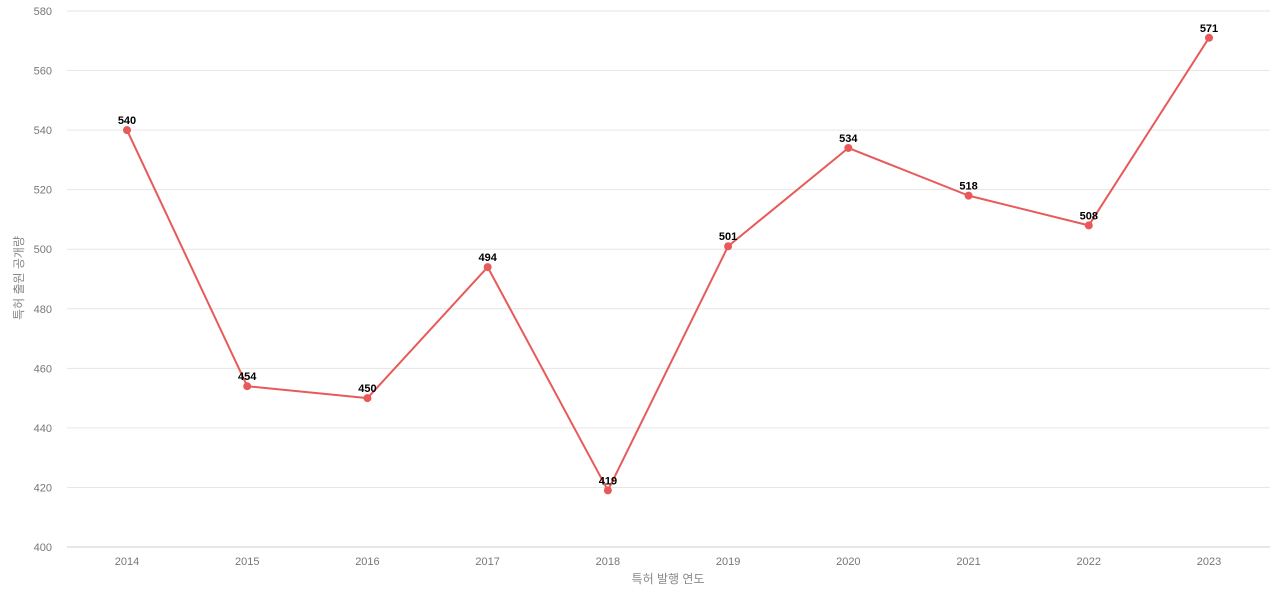  What do you see at coordinates (43, 488) in the screenshot?
I see `y-tick-label: 420` at bounding box center [43, 488].